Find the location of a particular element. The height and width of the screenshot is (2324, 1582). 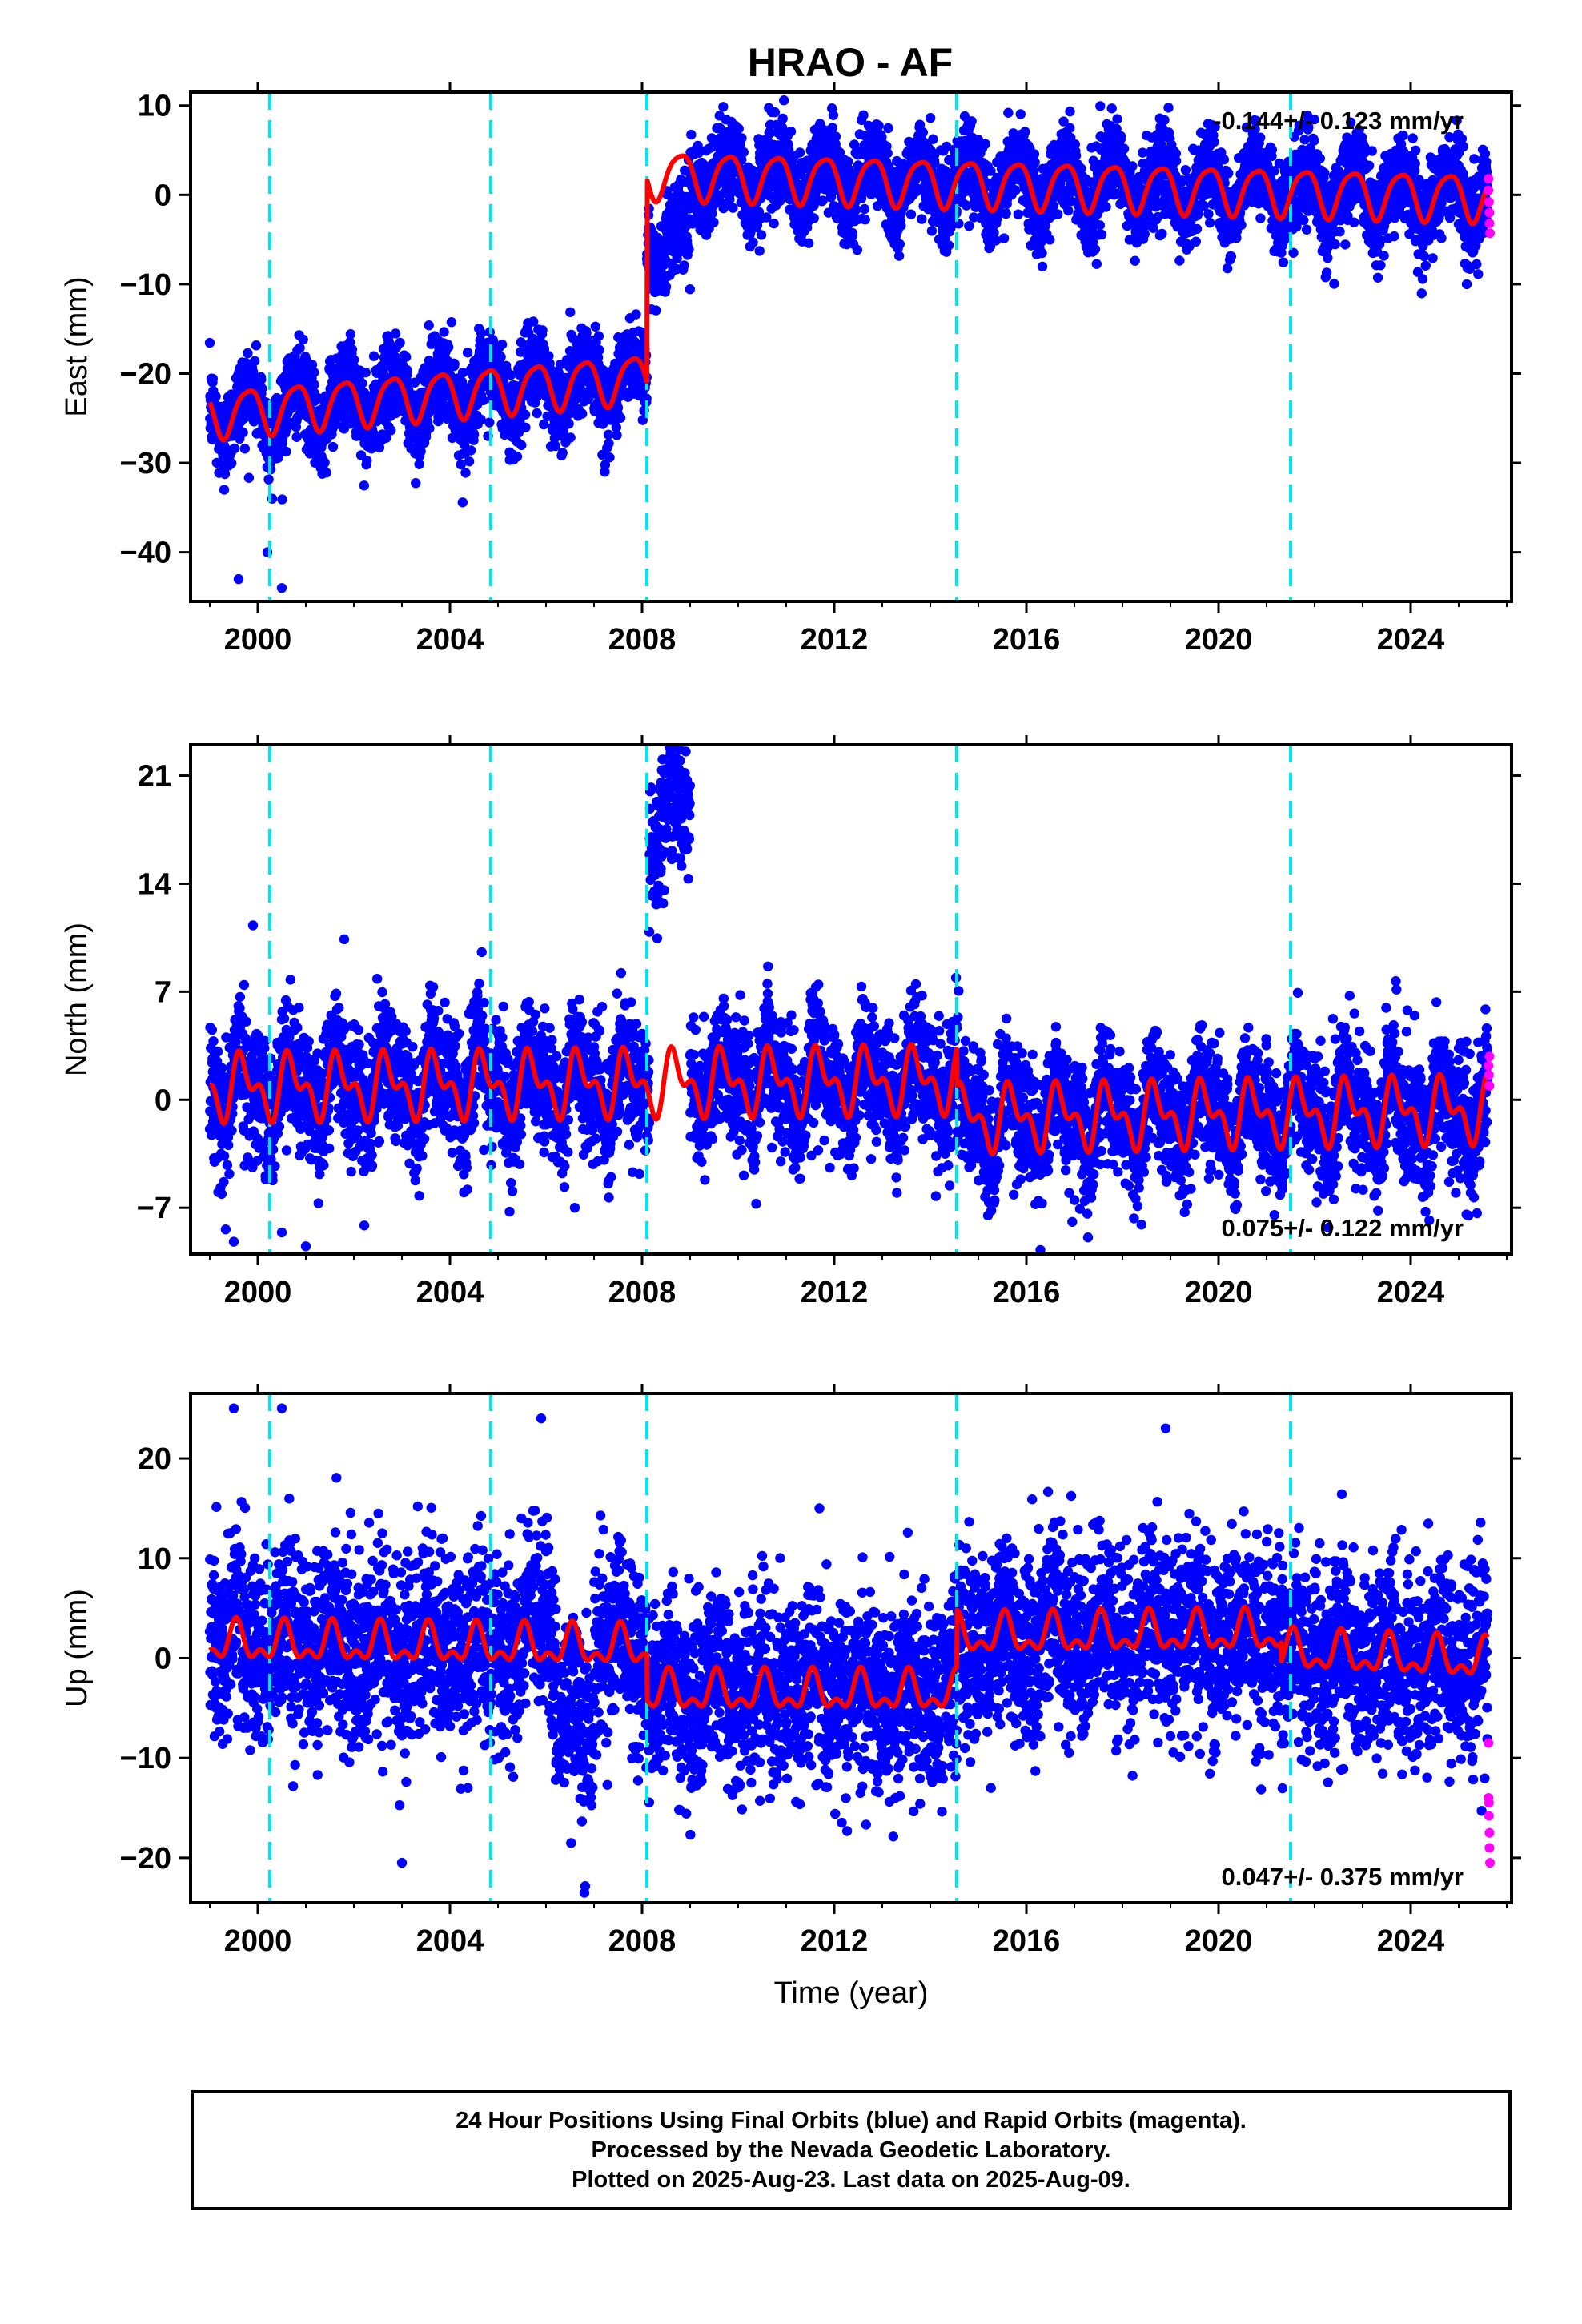

figure-title: HRAO - AF is located at coordinates (850, 62).